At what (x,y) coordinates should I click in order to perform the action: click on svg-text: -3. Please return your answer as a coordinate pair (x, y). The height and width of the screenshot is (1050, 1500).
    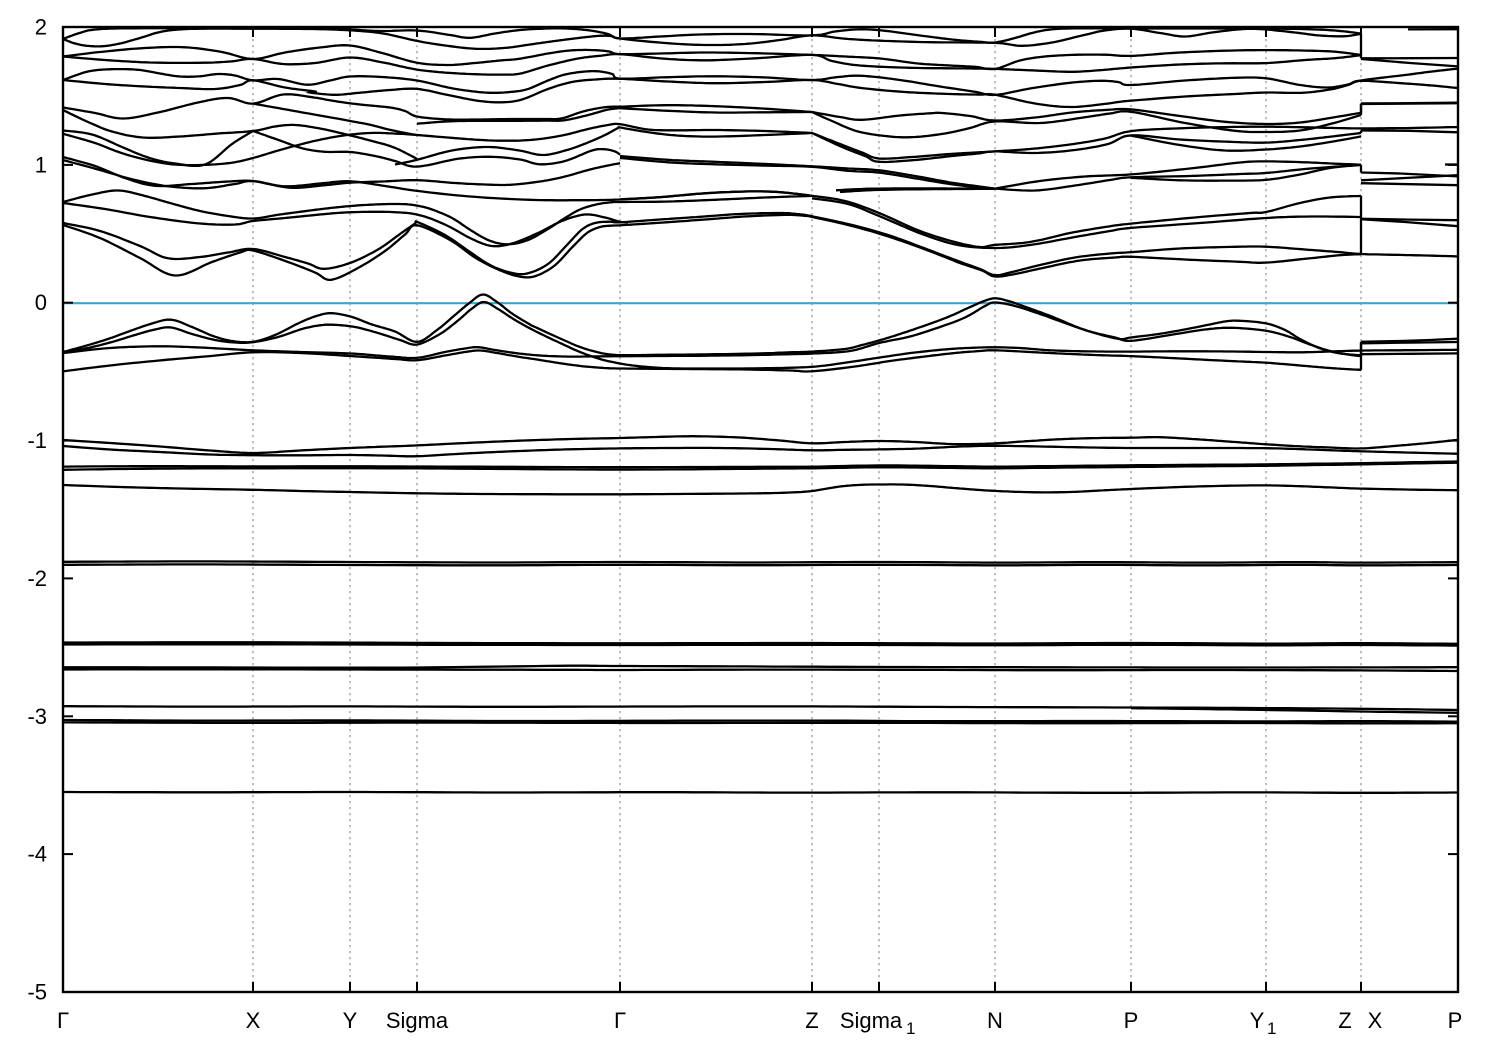
    Looking at the image, I should click on (37, 716).